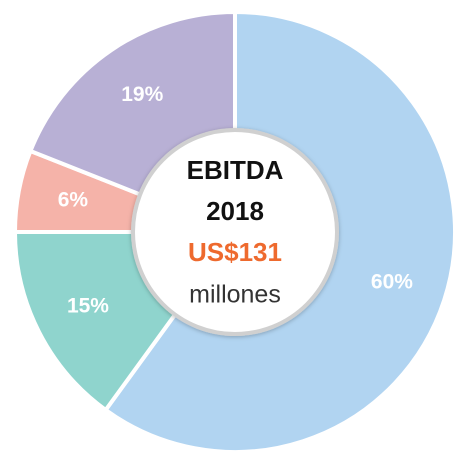 The width and height of the screenshot is (461, 462). Describe the element at coordinates (235, 295) in the screenshot. I see `center-text: millones` at that location.